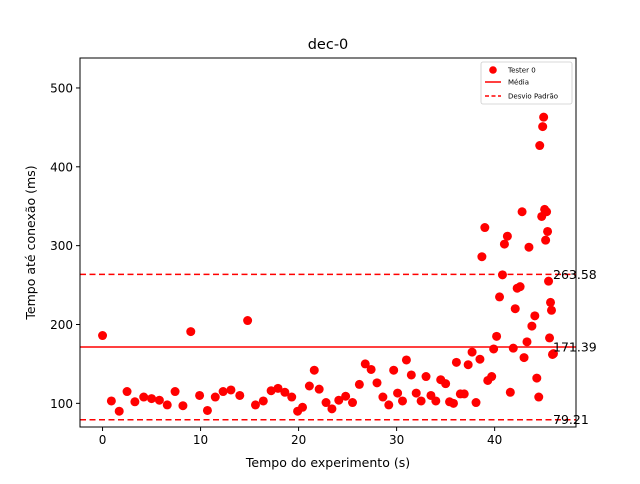 This screenshot has width=640, height=484. What do you see at coordinates (103, 440) in the screenshot?
I see `x-tick-label: 0` at bounding box center [103, 440].